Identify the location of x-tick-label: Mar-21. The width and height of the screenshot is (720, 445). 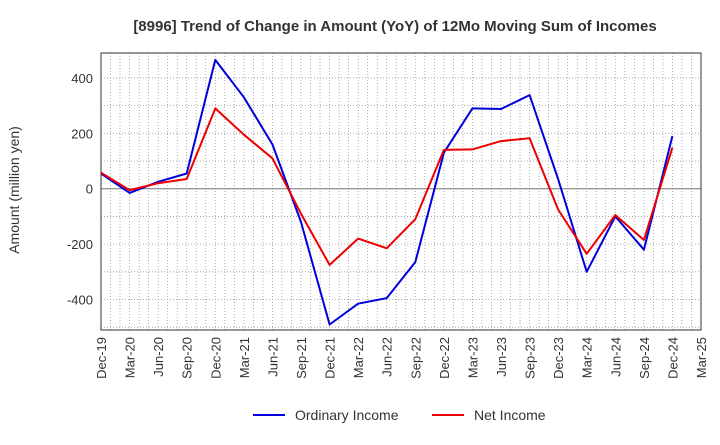
(244, 357).